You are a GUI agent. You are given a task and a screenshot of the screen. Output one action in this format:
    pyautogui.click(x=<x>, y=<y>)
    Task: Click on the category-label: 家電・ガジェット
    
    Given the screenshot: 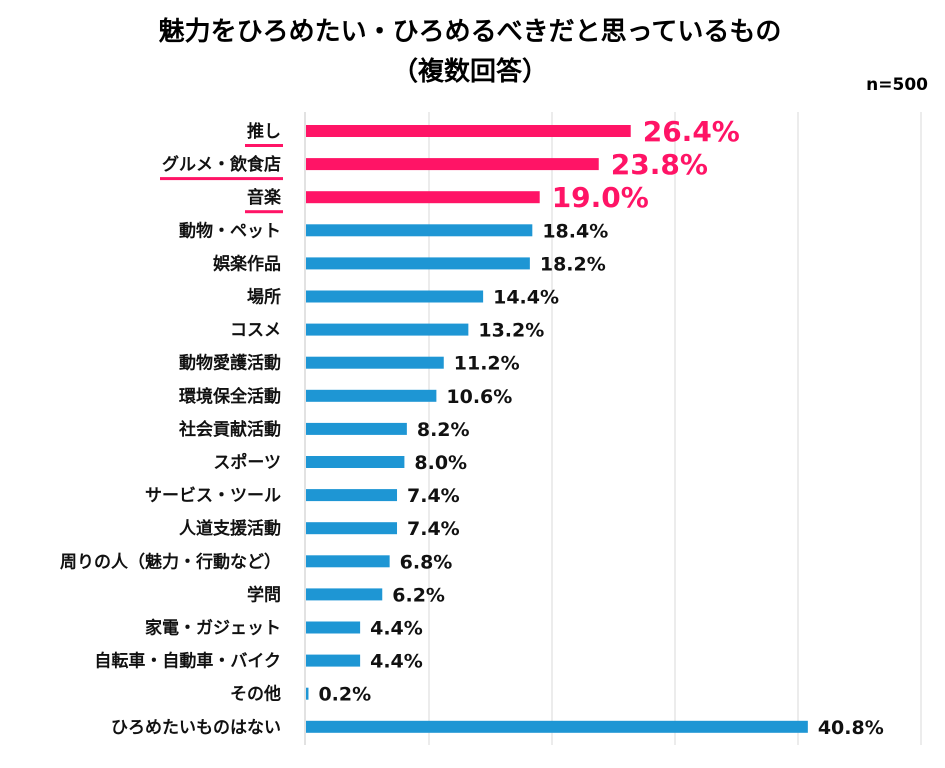 What is the action you would take?
    pyautogui.click(x=213, y=628)
    